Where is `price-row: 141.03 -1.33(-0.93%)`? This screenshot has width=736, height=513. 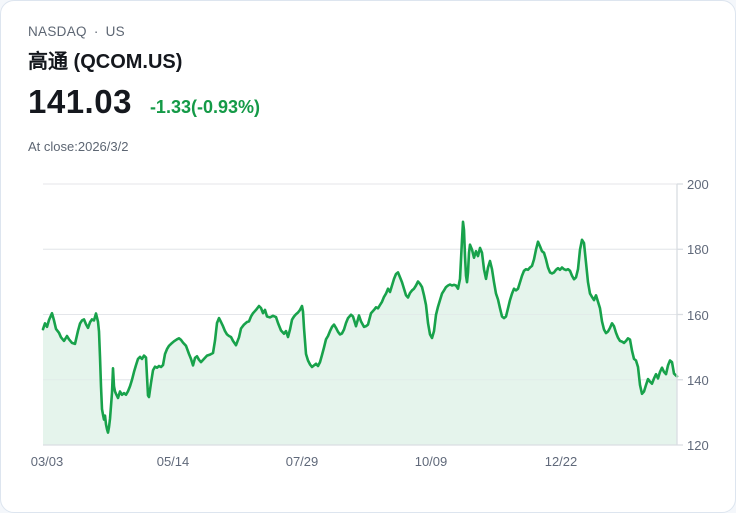
price-row: 141.03 -1.33(-0.93%) is located at coordinates (144, 102).